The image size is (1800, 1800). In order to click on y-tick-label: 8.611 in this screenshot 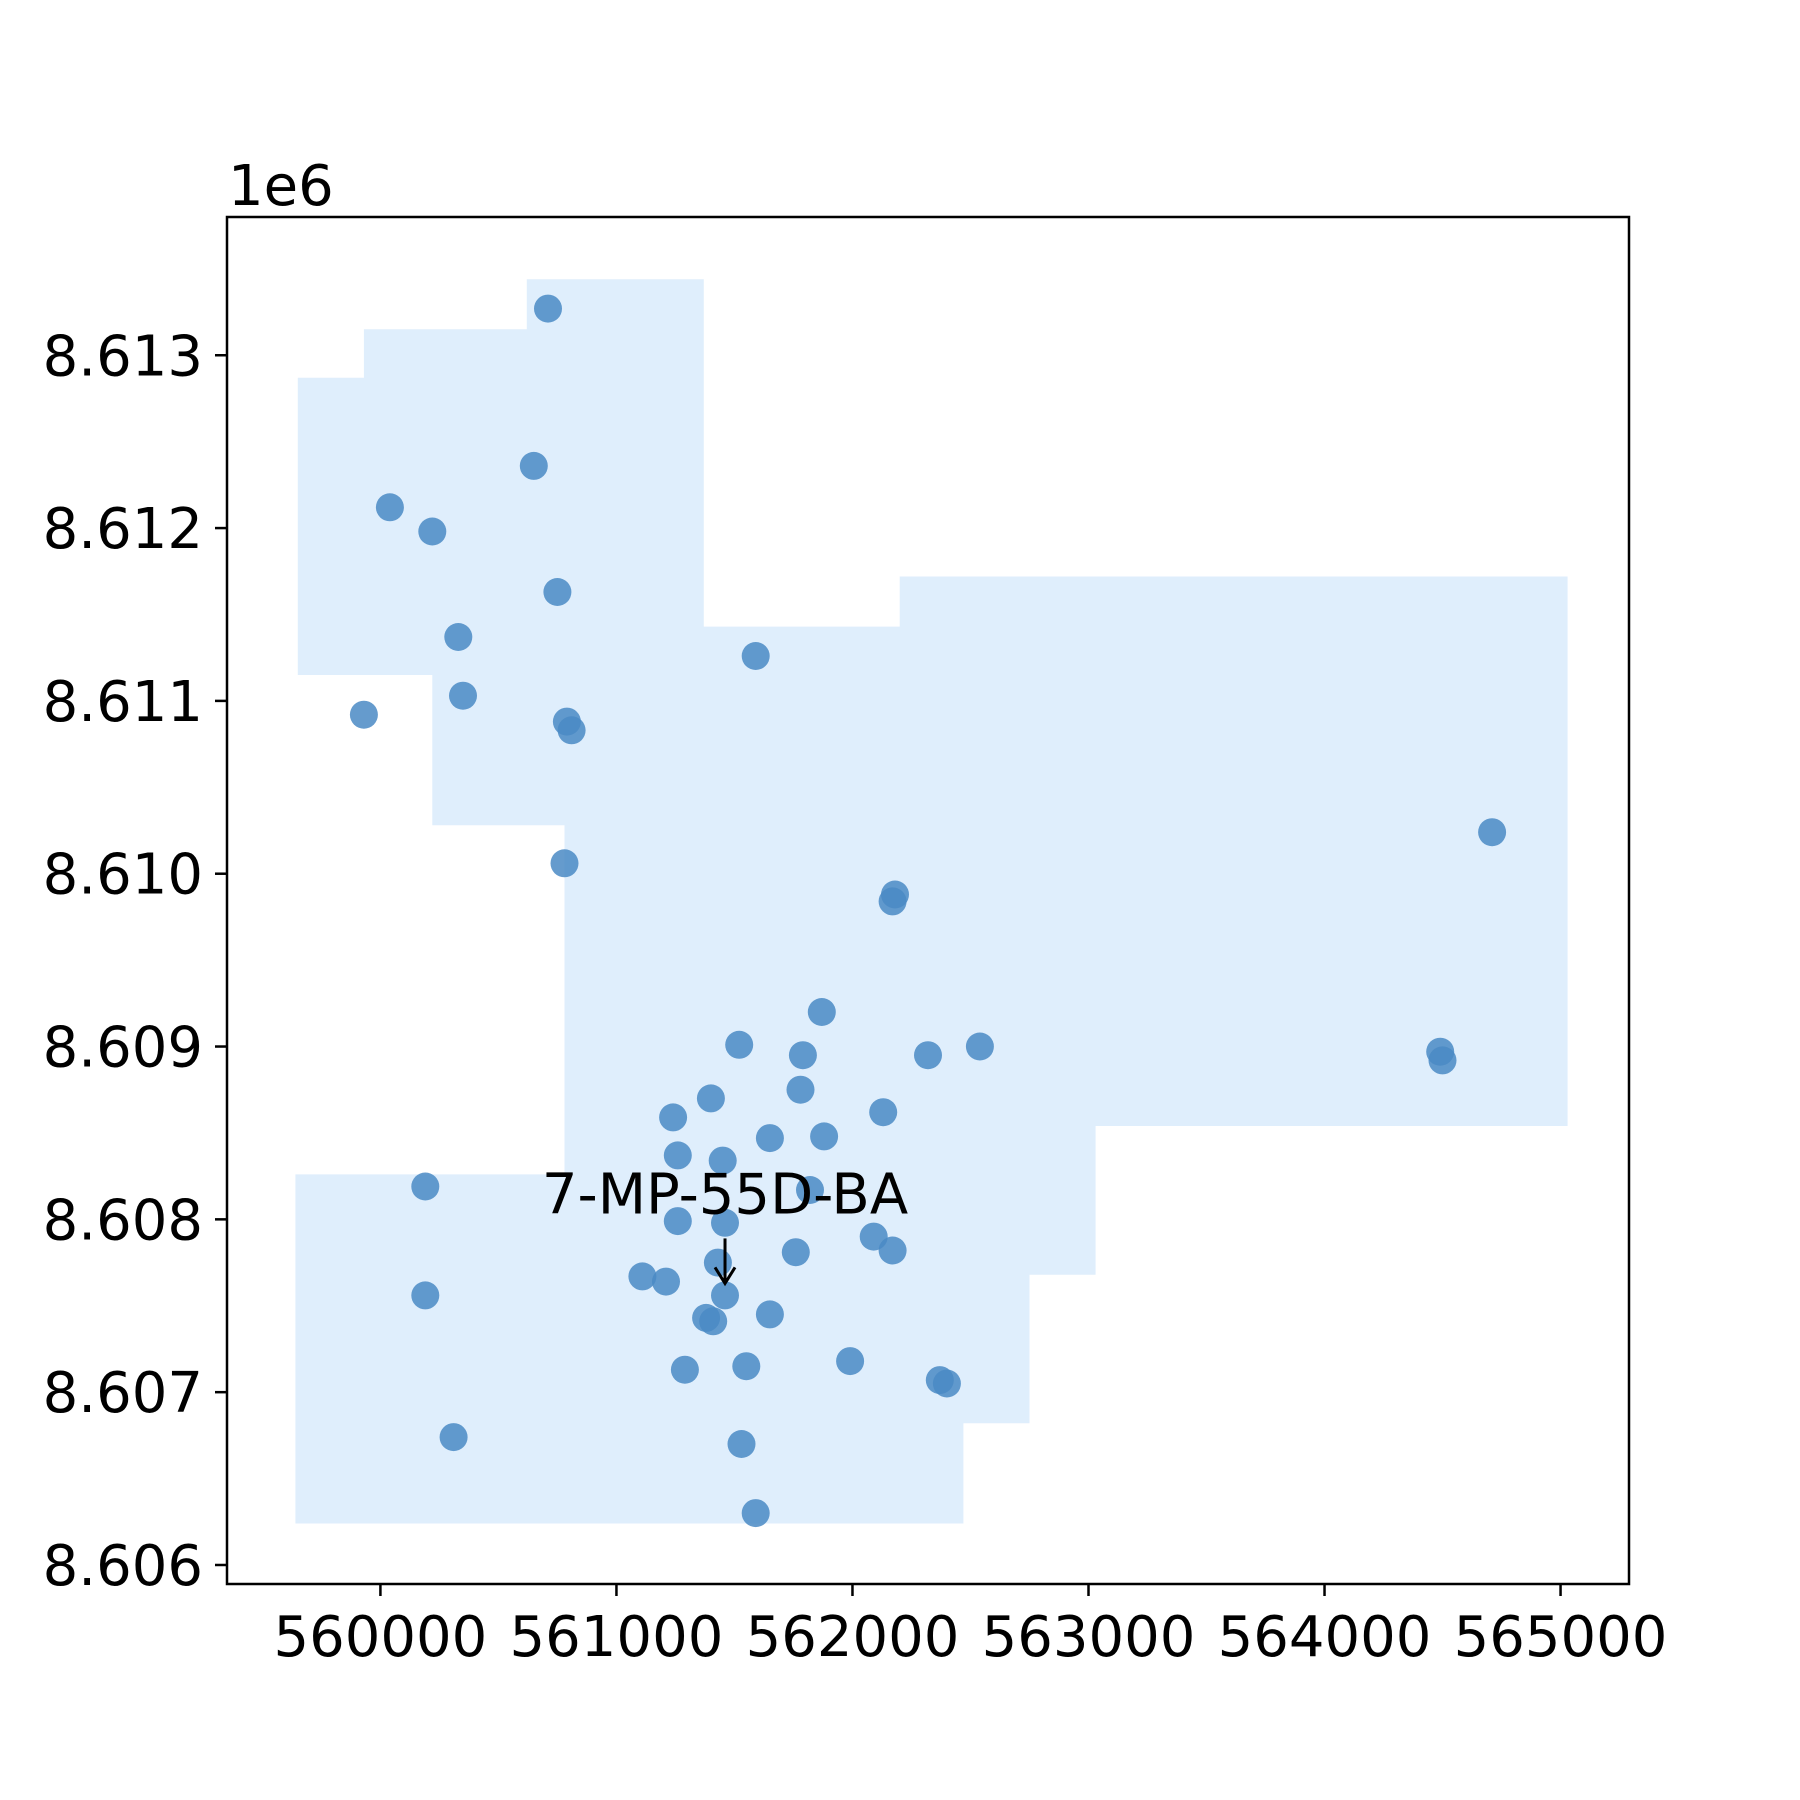, I will do `click(123, 702)`.